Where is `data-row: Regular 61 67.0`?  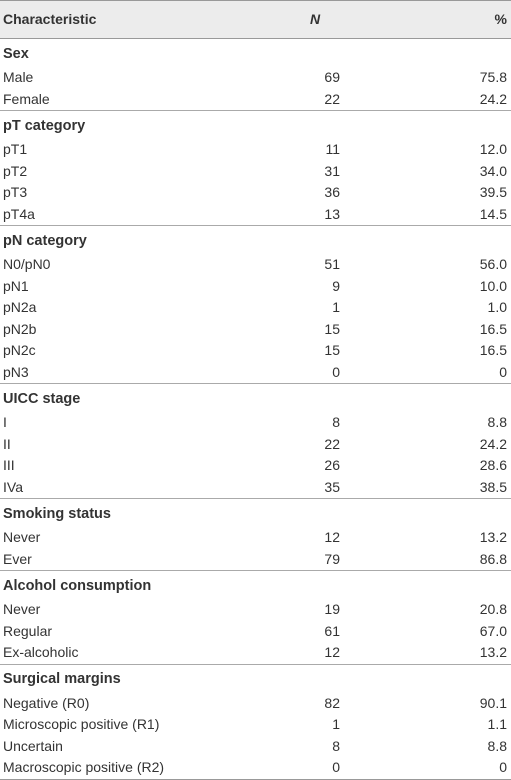
data-row: Regular 61 67.0 is located at coordinates (255, 632).